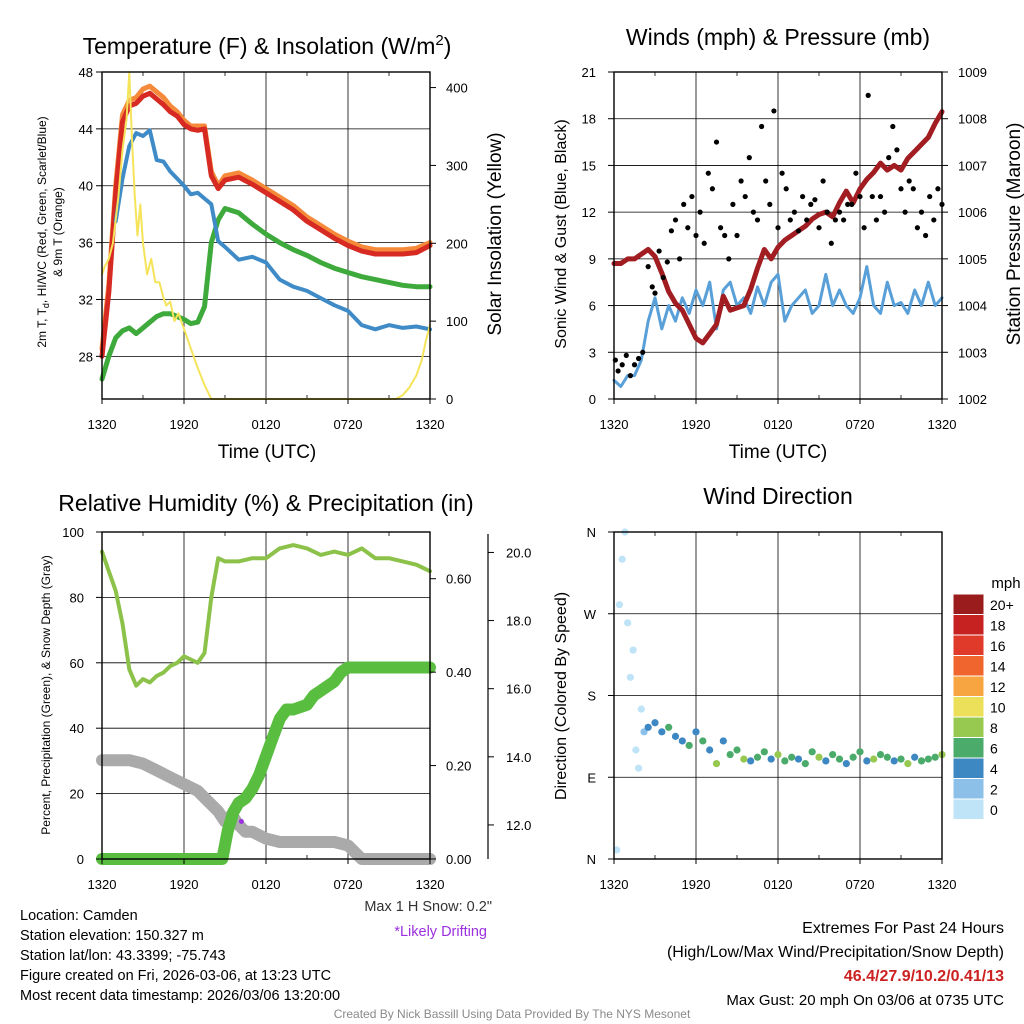  Describe the element at coordinates (778, 884) in the screenshot. I see `dir-xtick-label-2: 0120` at that location.